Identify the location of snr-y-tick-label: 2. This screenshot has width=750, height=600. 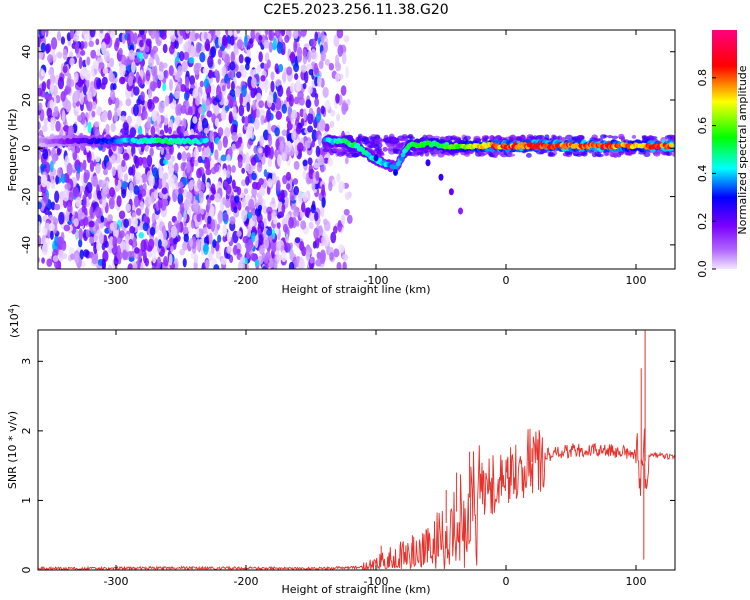
(26, 430).